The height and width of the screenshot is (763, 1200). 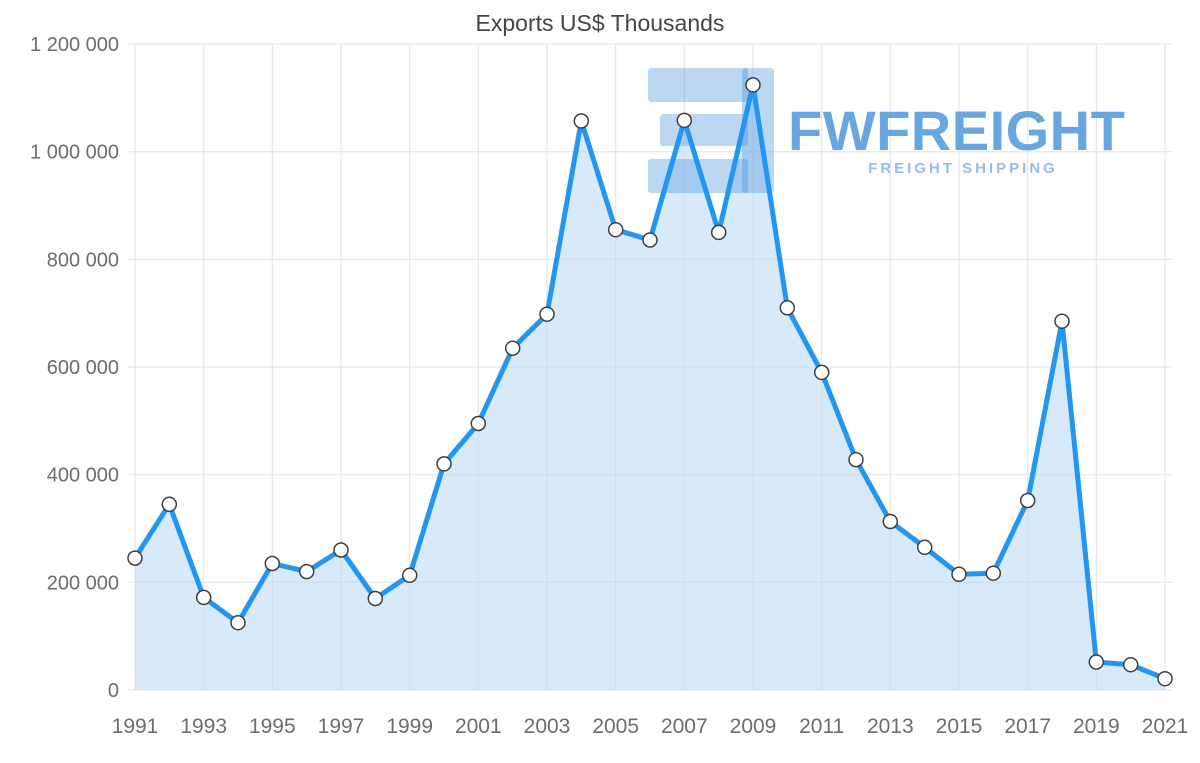 I want to click on data-point-2001, so click(x=478, y=423).